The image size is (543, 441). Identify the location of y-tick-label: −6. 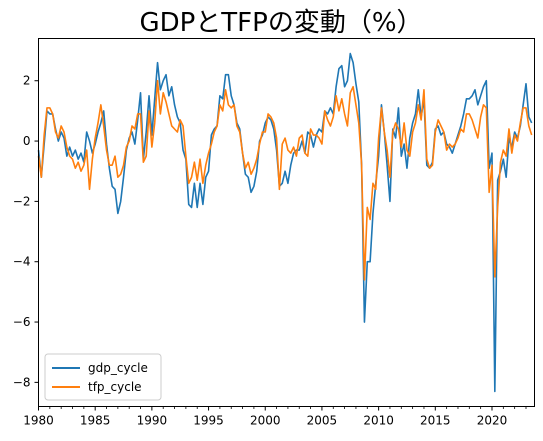
(22, 322).